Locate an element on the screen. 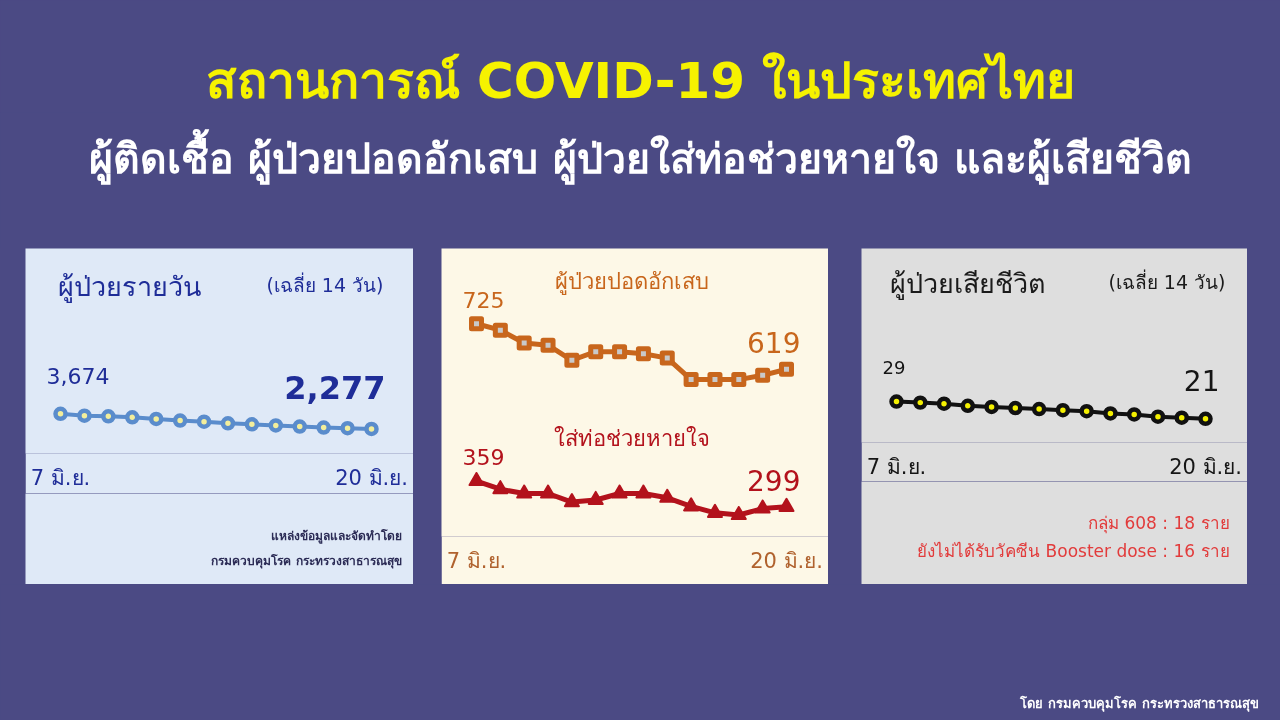 This screenshot has height=720, width=1280. data-label: 3,674 is located at coordinates (78, 376).